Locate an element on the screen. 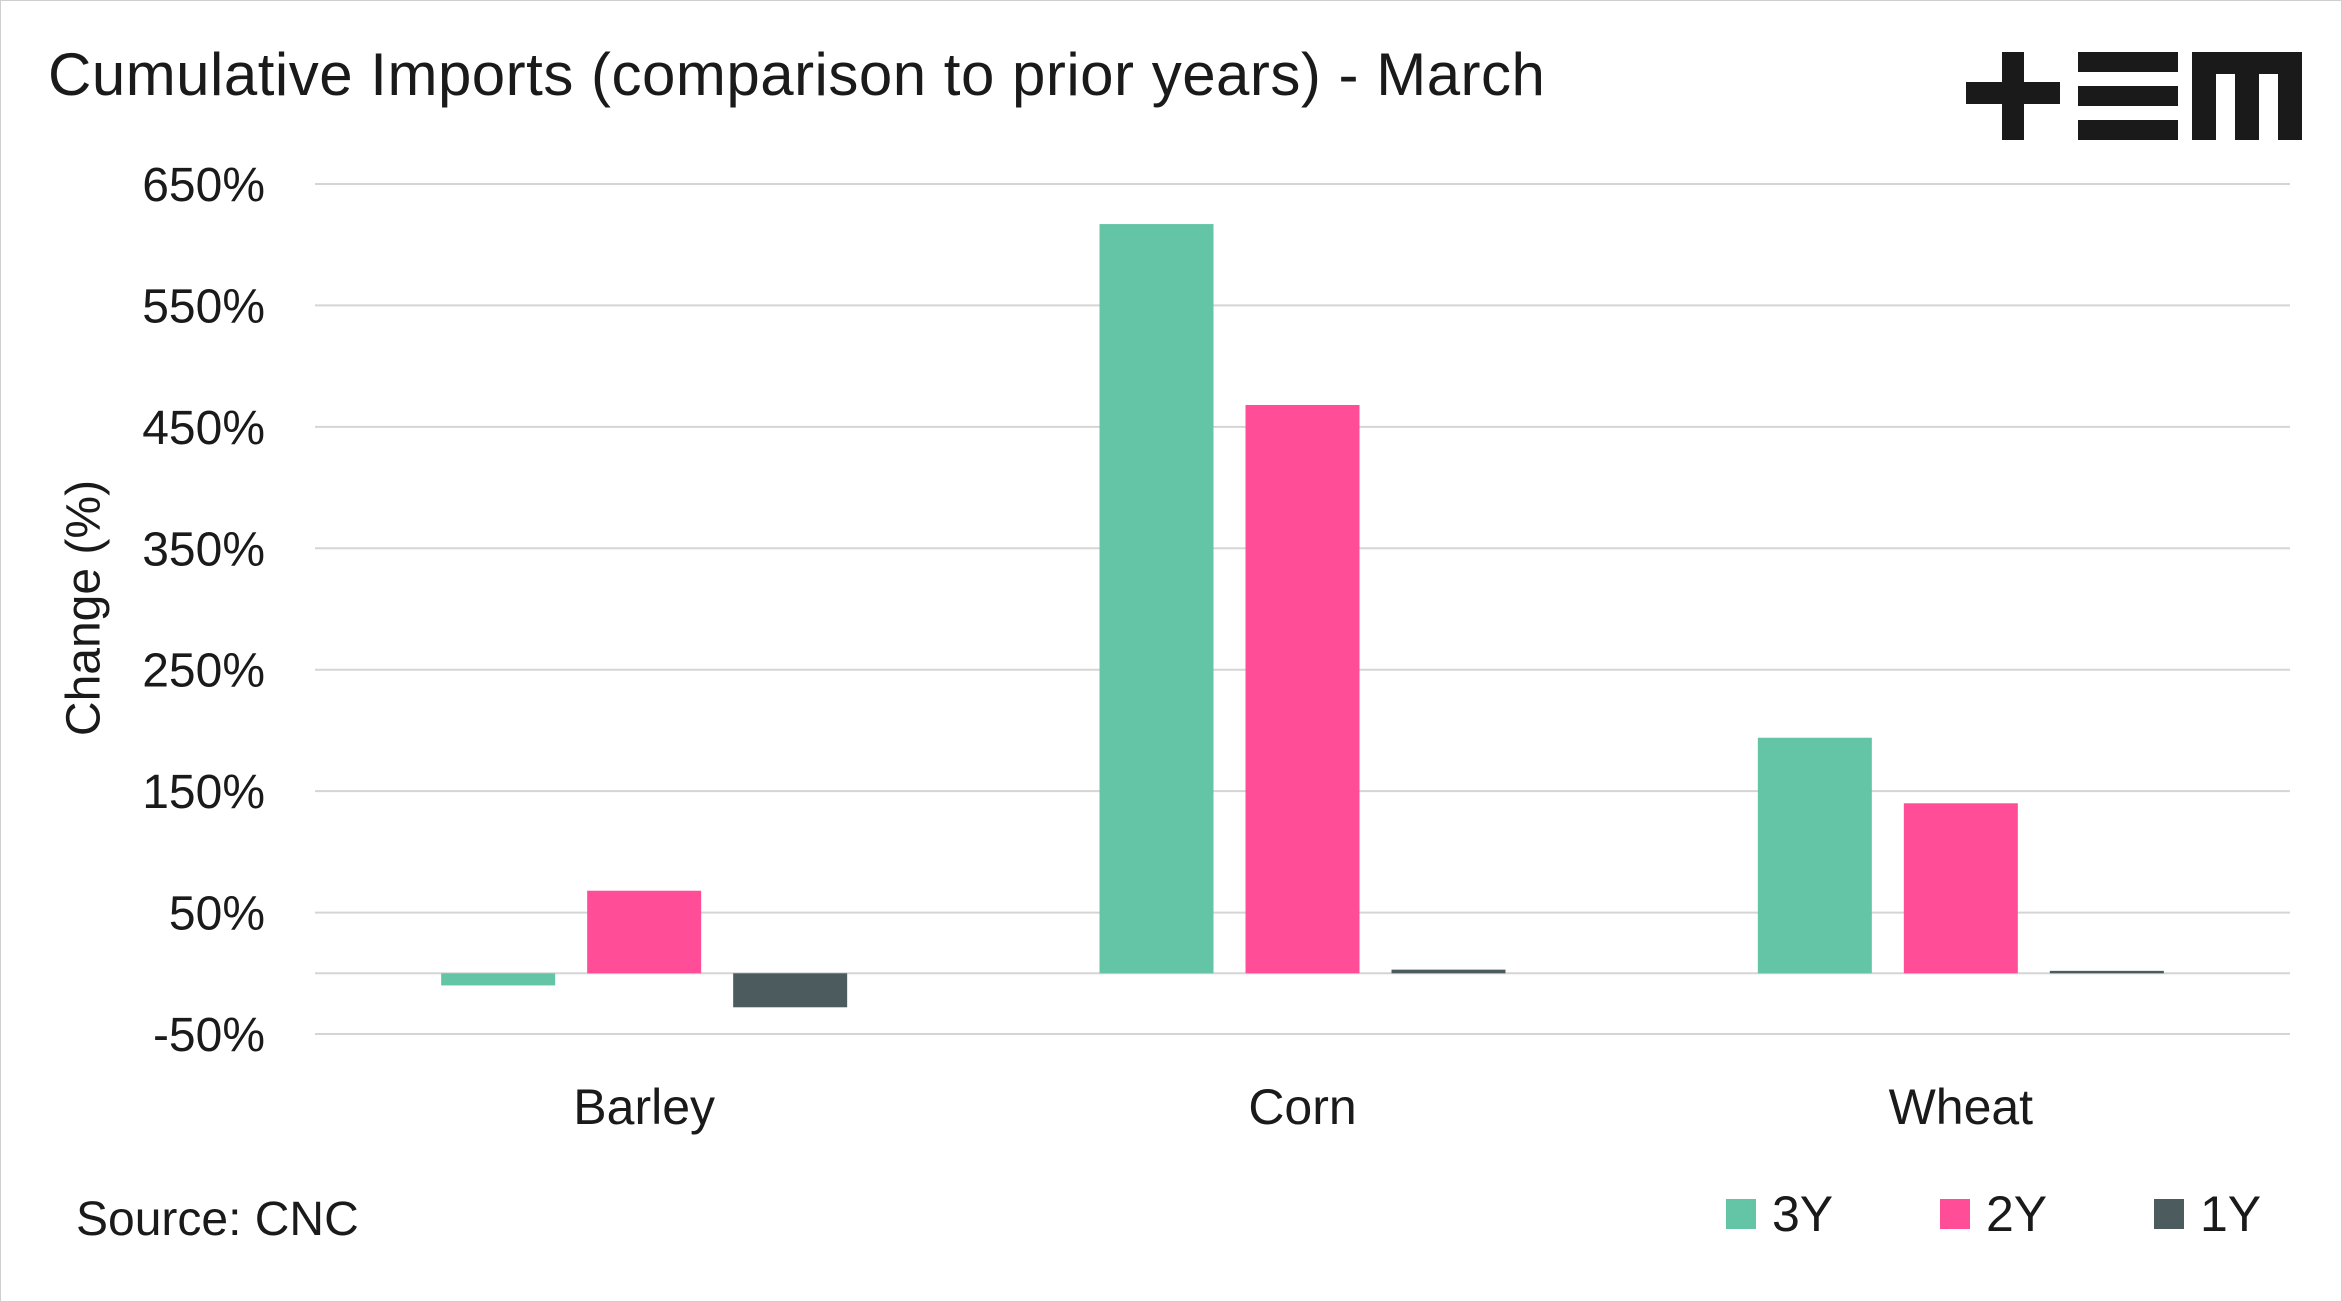 The width and height of the screenshot is (2342, 1302). x-tick-label: Barley is located at coordinates (644, 1107).